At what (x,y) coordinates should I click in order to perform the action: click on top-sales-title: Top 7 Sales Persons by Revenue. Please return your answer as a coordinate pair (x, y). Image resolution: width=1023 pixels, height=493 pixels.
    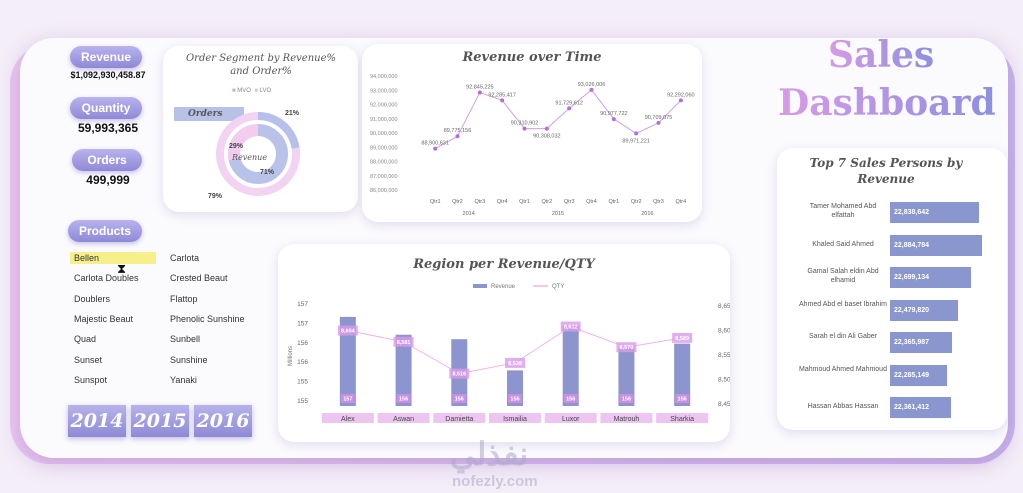
    Looking at the image, I should click on (886, 171).